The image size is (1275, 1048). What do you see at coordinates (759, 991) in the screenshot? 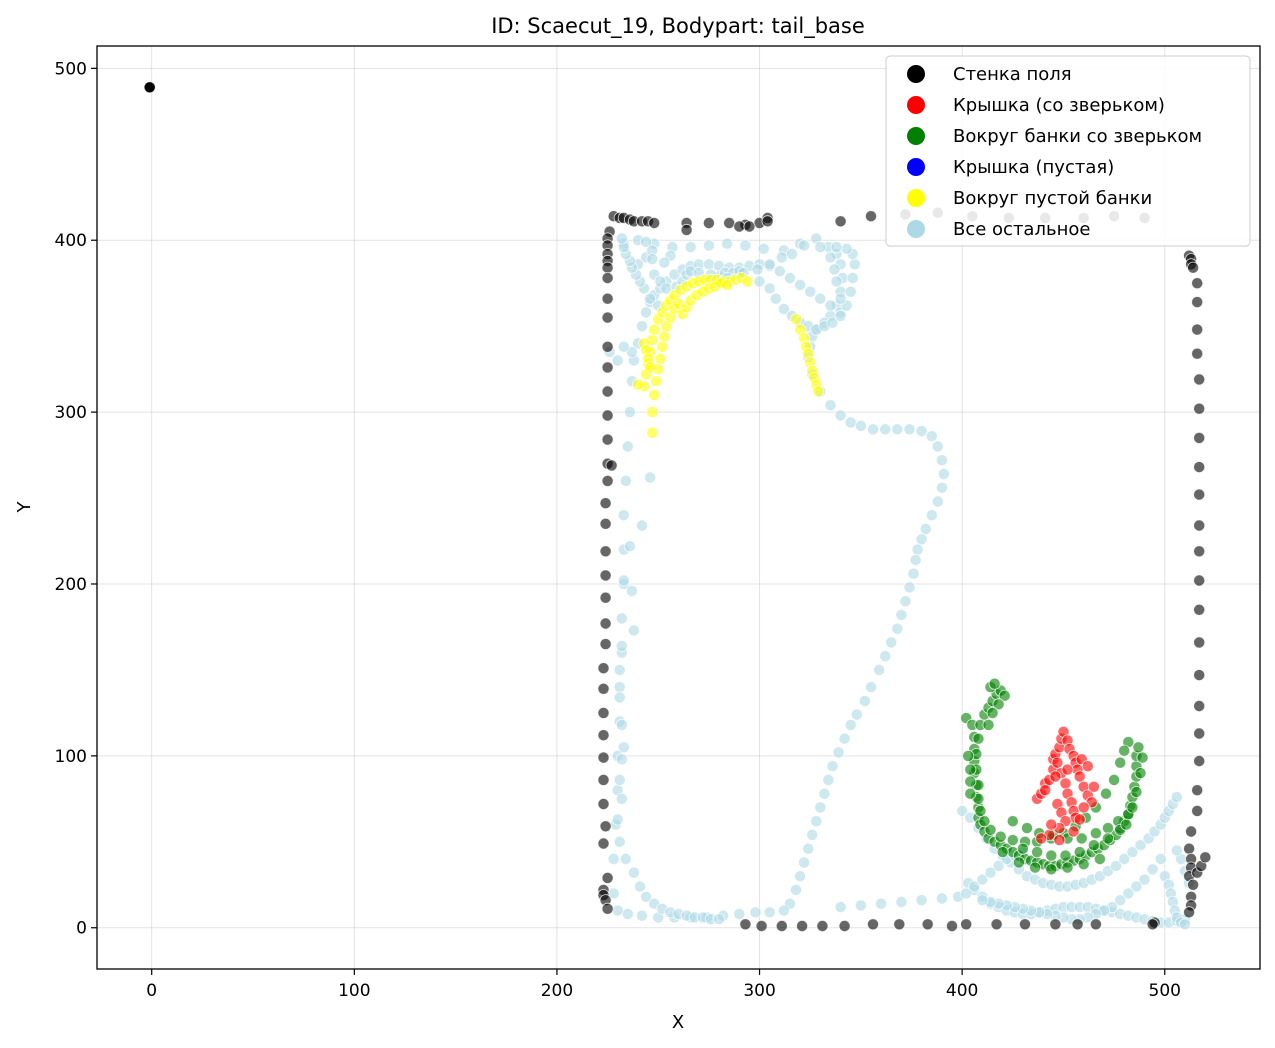
I see `x-tick-label: 300` at bounding box center [759, 991].